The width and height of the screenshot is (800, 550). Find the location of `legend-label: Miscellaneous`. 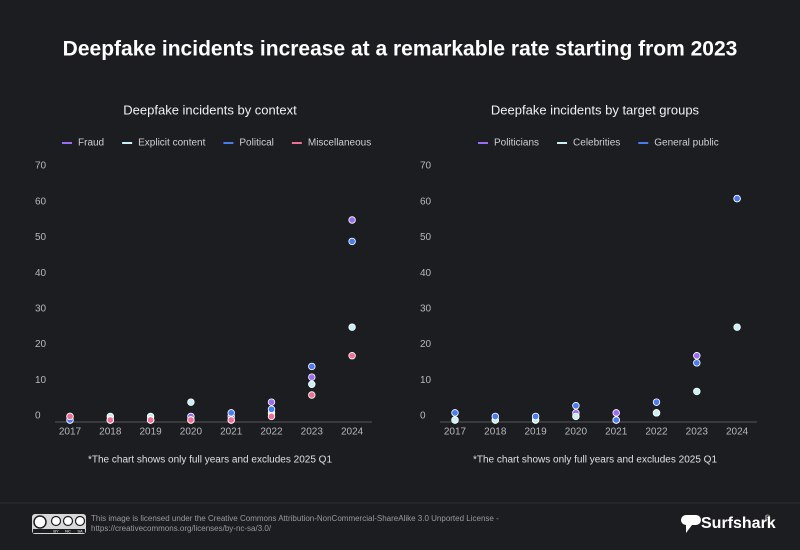

legend-label: Miscellaneous is located at coordinates (339, 143).